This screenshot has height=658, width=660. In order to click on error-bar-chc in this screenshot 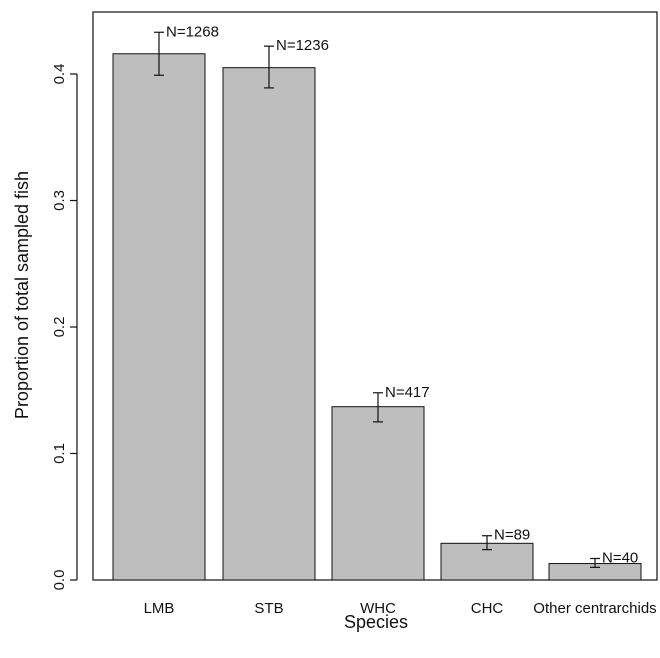, I will do `click(487, 543)`.